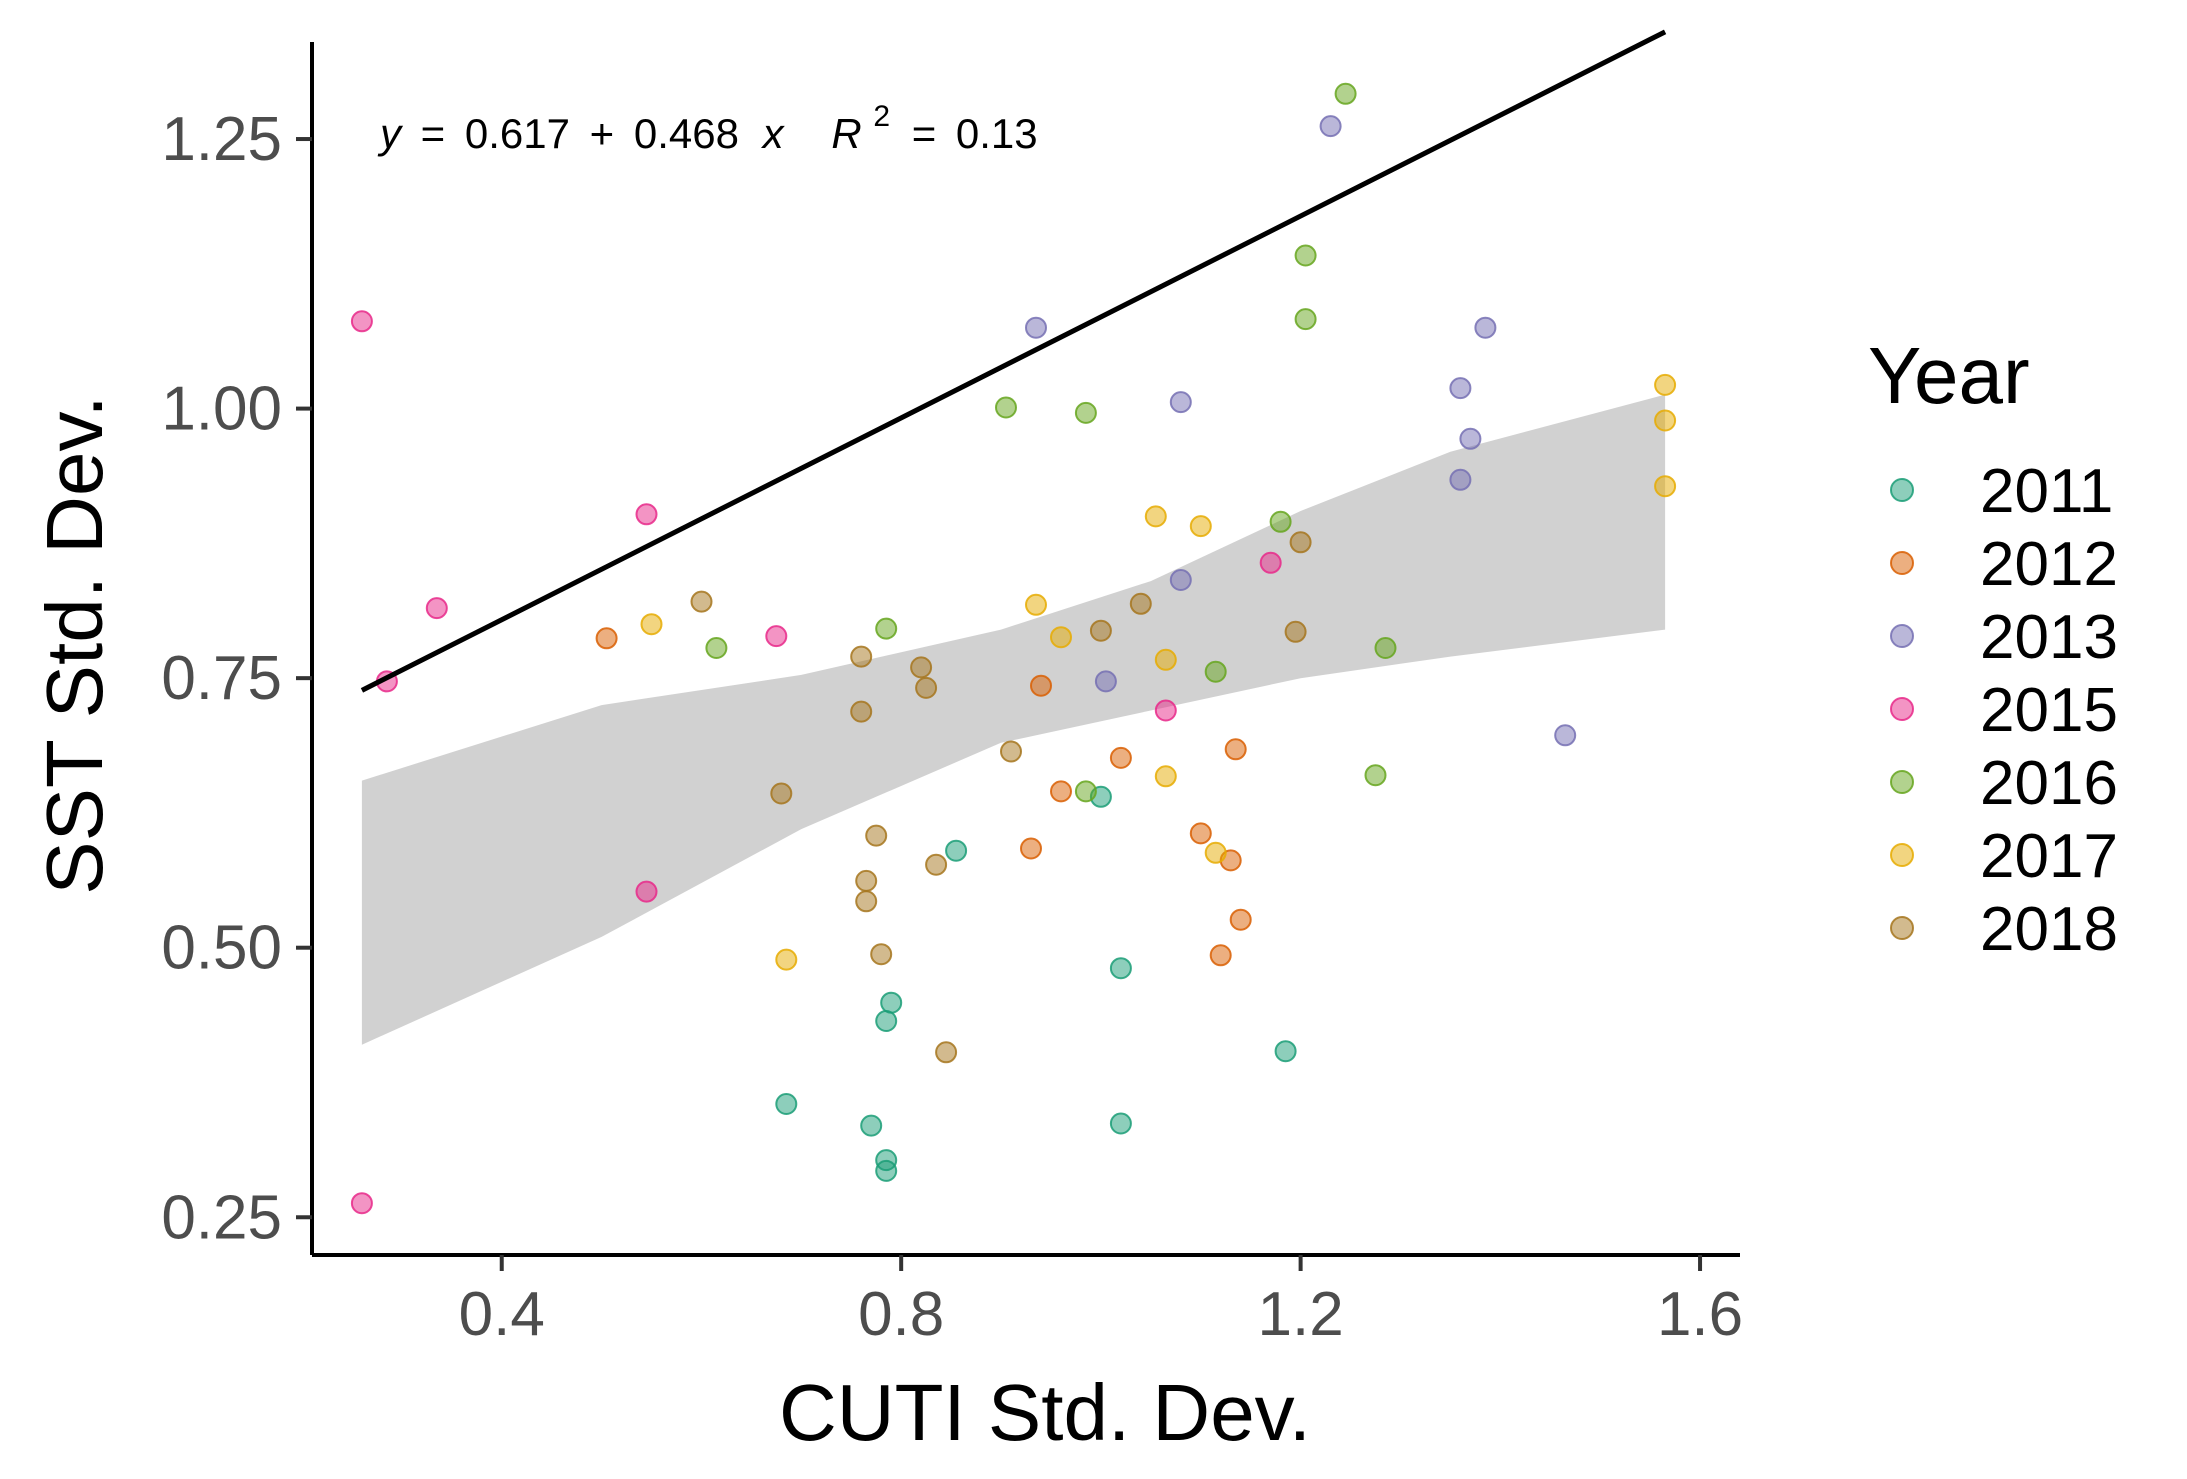 The height and width of the screenshot is (1479, 2187). Describe the element at coordinates (2049, 856) in the screenshot. I see `legend-label-2017: 2017` at that location.